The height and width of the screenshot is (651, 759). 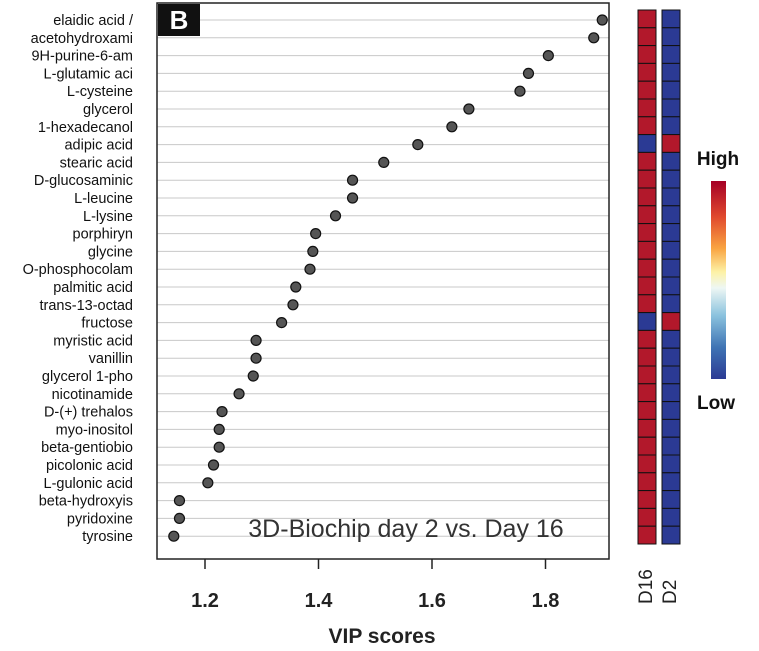 What do you see at coordinates (546, 601) in the screenshot?
I see `x-tick-label: 1.8` at bounding box center [546, 601].